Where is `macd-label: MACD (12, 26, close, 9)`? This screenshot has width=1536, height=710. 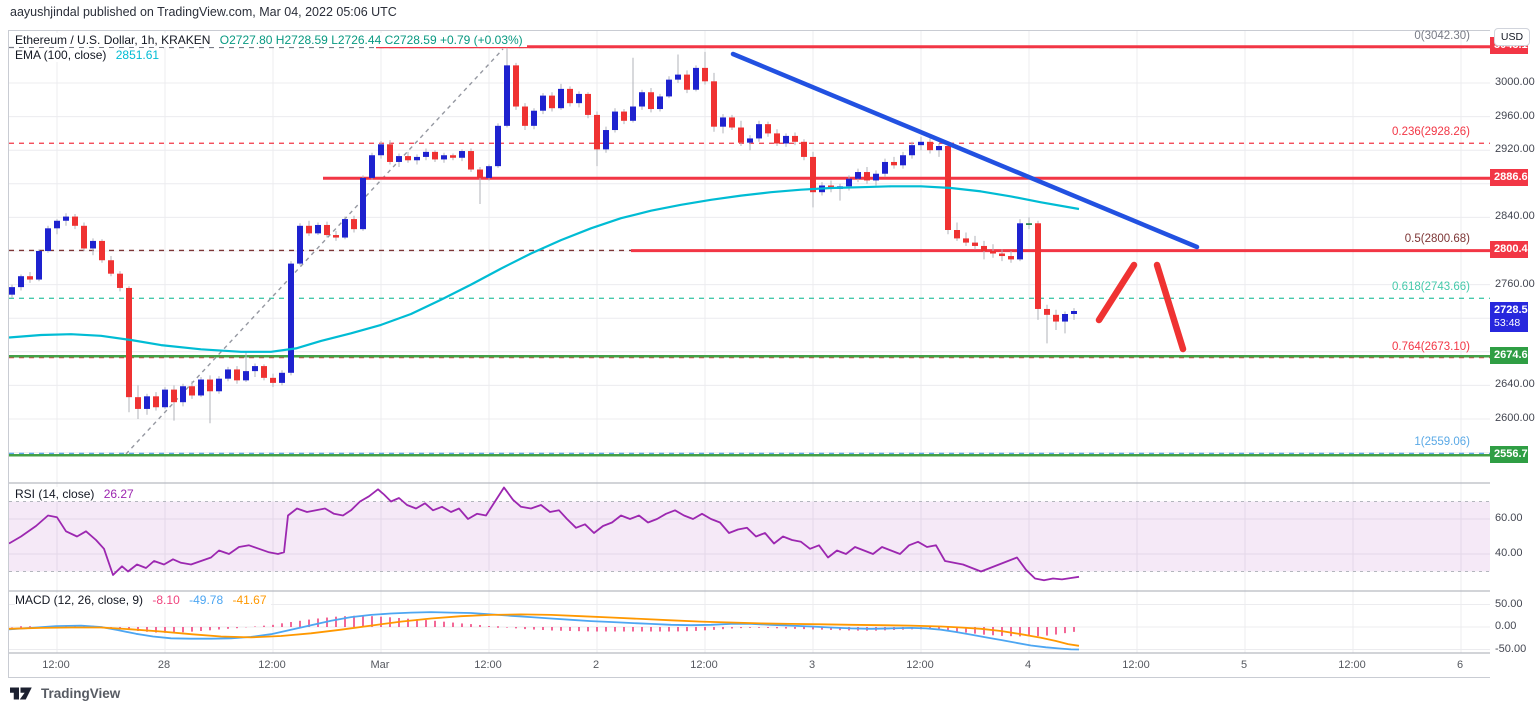 macd-label: MACD (12, 26, close, 9) is located at coordinates (79, 600).